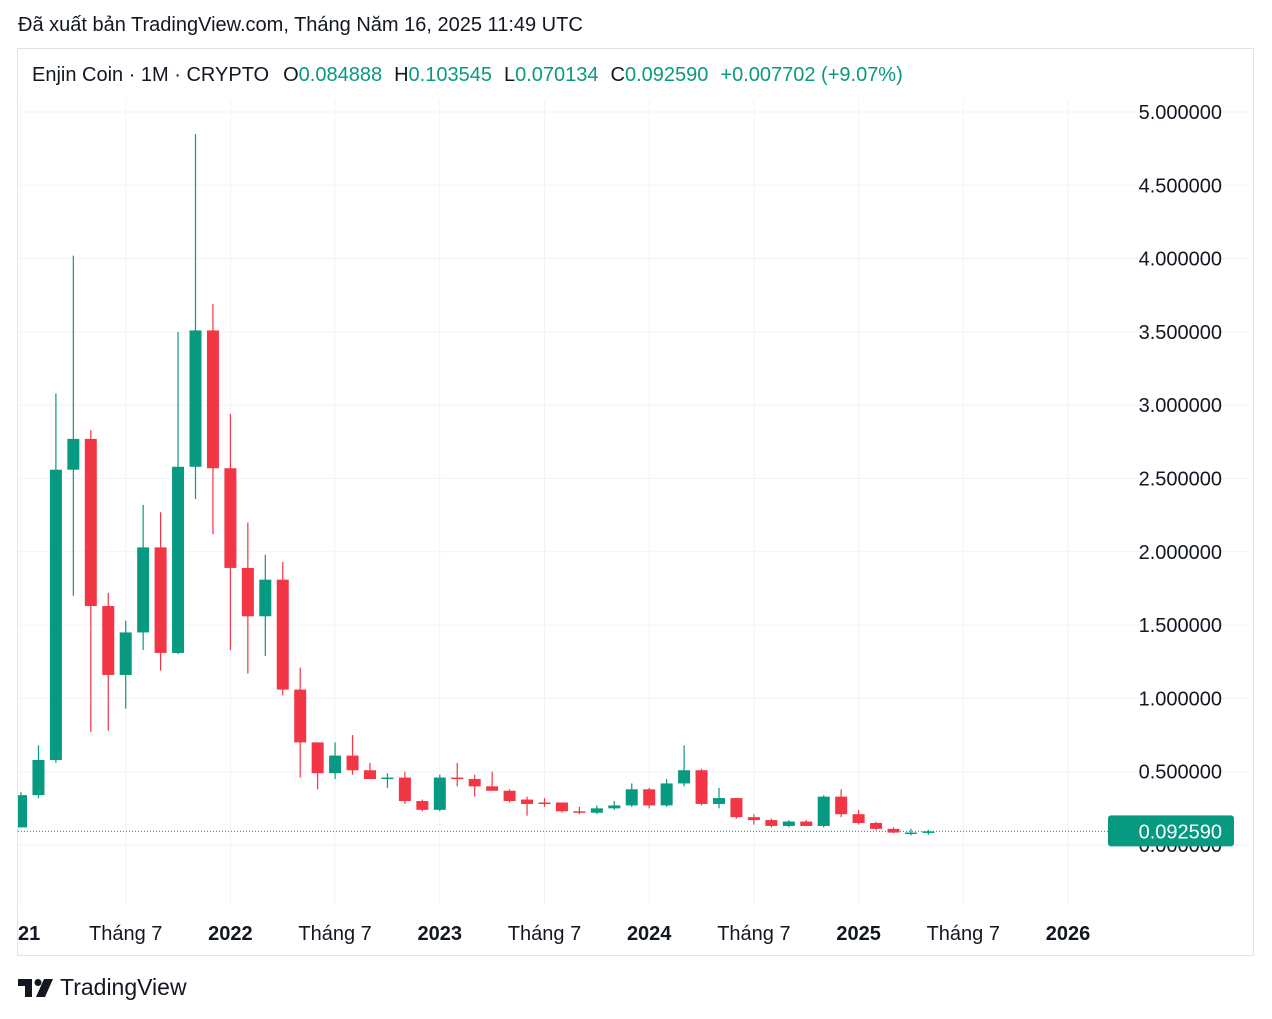  What do you see at coordinates (230, 934) in the screenshot?
I see `x-tick-label: 2022` at bounding box center [230, 934].